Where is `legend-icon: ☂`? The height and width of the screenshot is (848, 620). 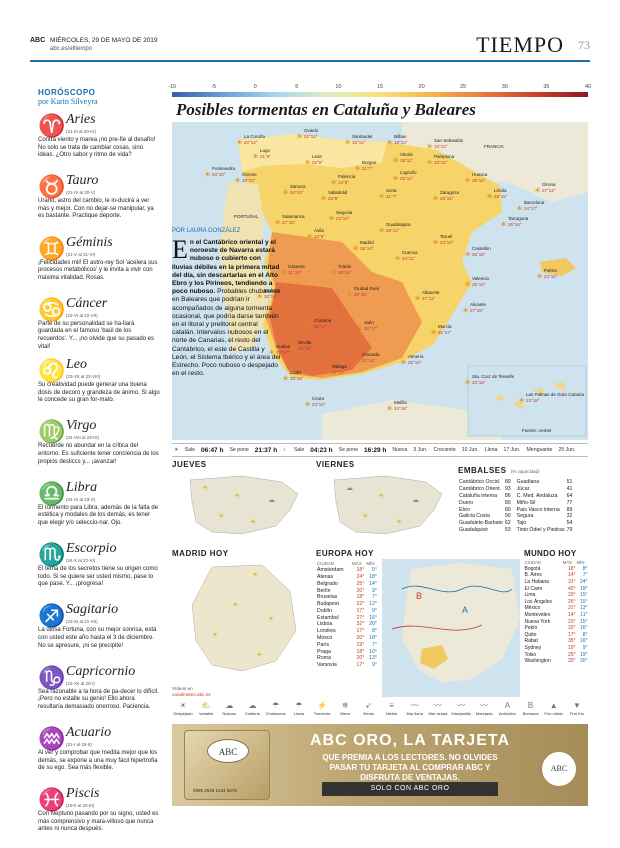 legend-icon: ☂ is located at coordinates (299, 705).